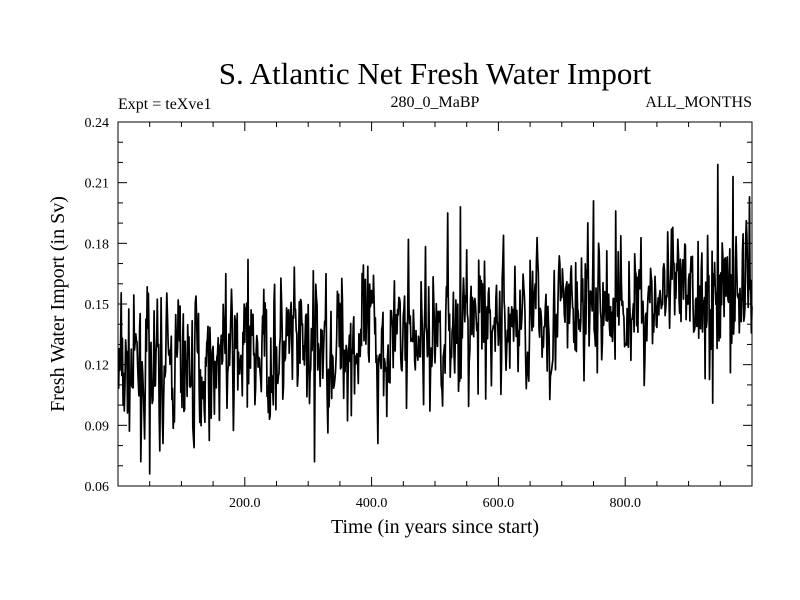 This screenshot has width=800, height=600. What do you see at coordinates (435, 73) in the screenshot?
I see `chart-title: S. Atlantic Net Fresh Water Import` at bounding box center [435, 73].